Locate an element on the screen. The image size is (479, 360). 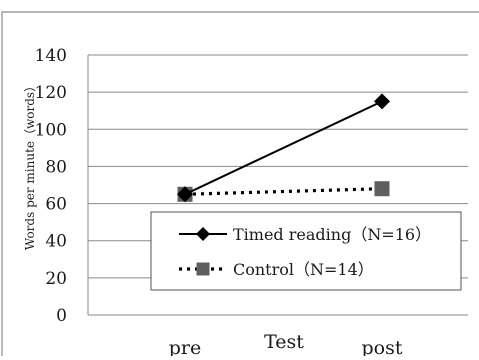
legend-label: Control（N=14） is located at coordinates (303, 269).